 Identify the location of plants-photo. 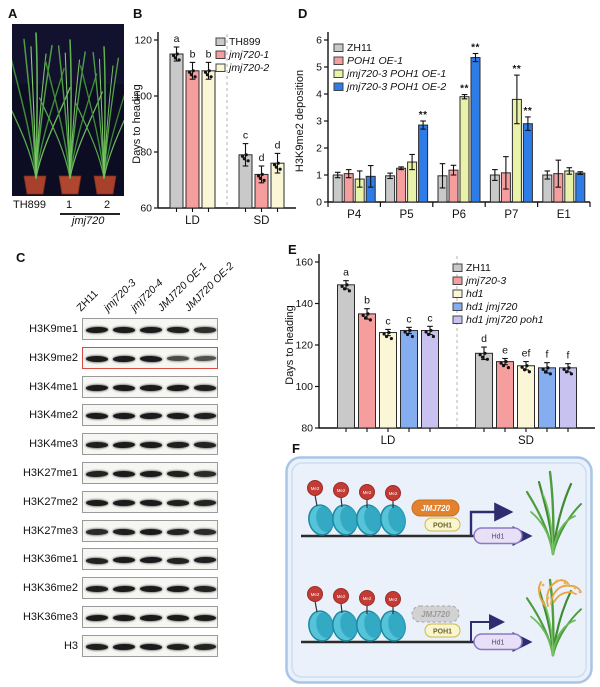
(69, 110).